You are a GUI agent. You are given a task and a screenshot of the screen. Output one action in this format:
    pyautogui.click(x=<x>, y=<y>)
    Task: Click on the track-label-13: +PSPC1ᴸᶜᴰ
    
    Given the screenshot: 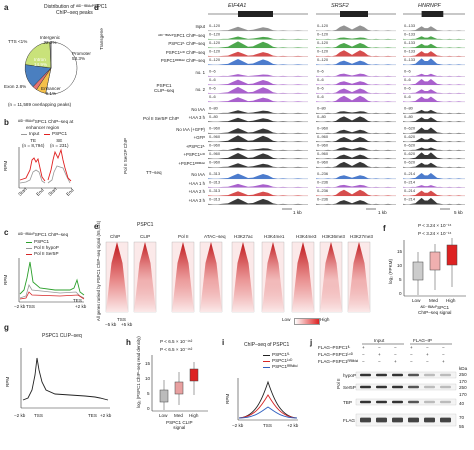 What is the action you would take?
    pyautogui.click(x=194, y=154)
    